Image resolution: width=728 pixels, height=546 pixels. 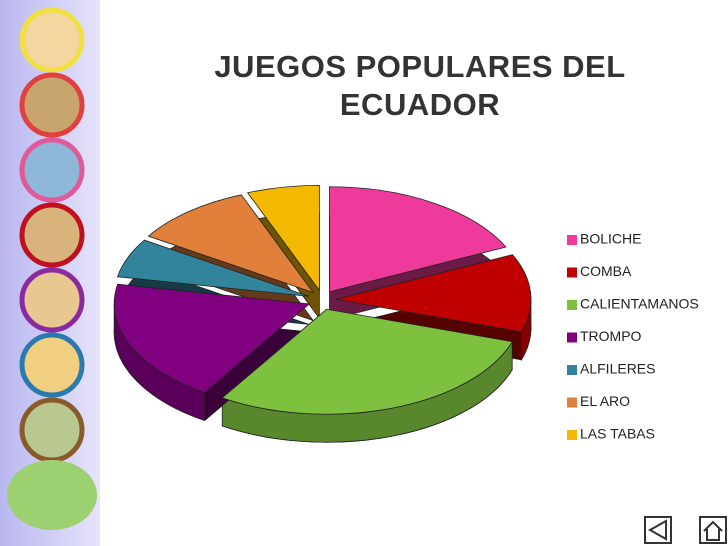 I want to click on legend-label: BOLICHE, so click(x=610, y=239).